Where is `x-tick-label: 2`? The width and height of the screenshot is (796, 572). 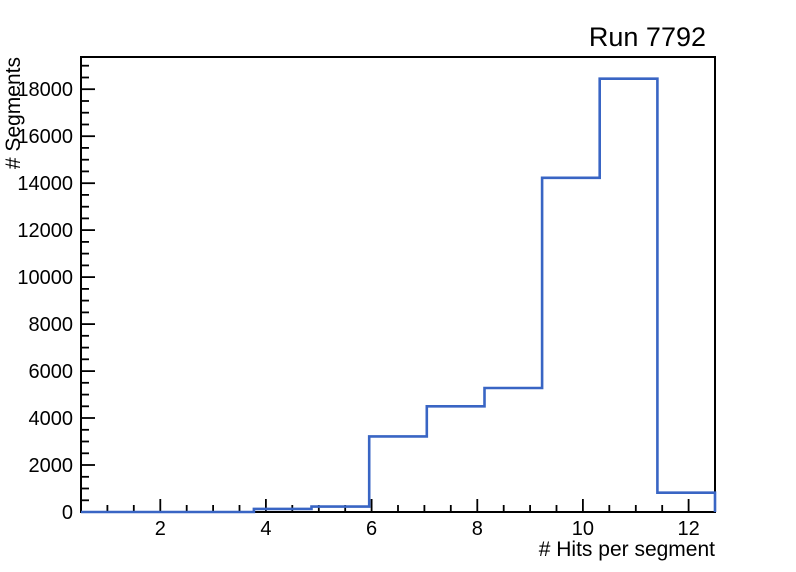
x-tick-label: 2 is located at coordinates (160, 529).